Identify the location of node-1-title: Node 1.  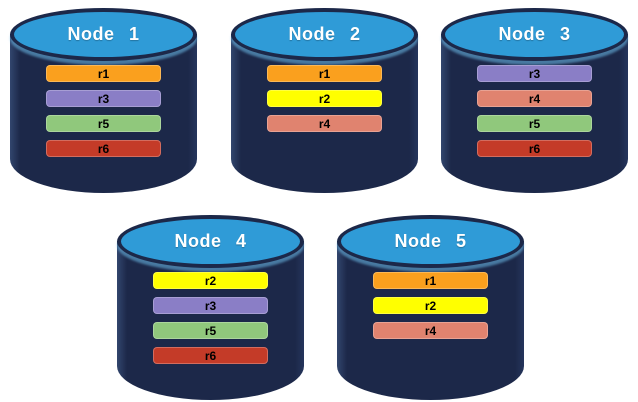
(103, 34).